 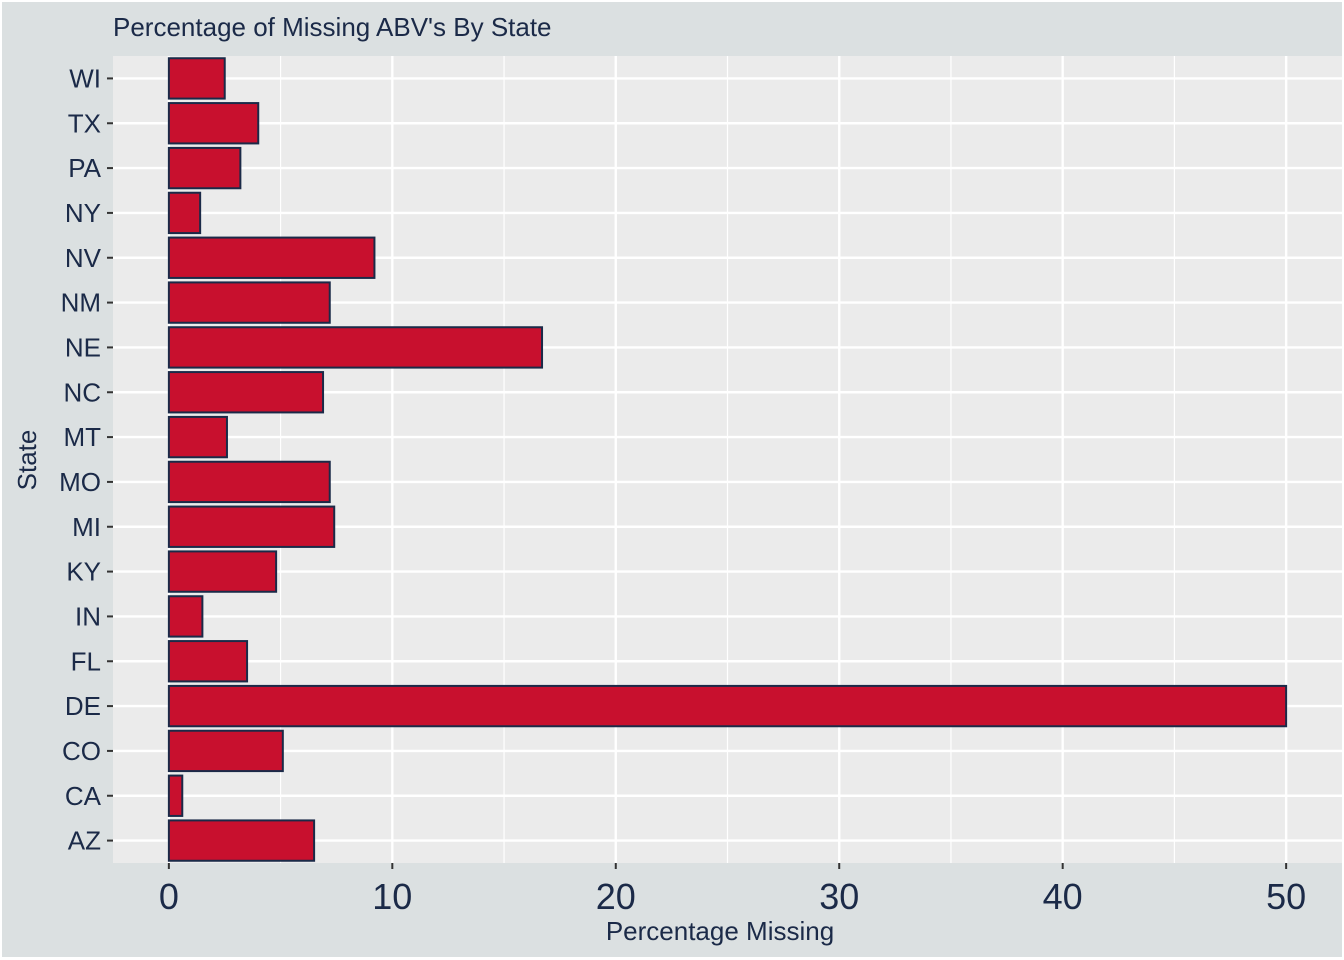 I want to click on y-axis: AZ CA CO DE FL IN KY MI MO MT NC NE NM NV NY PA TX WI, so click(x=86, y=459).